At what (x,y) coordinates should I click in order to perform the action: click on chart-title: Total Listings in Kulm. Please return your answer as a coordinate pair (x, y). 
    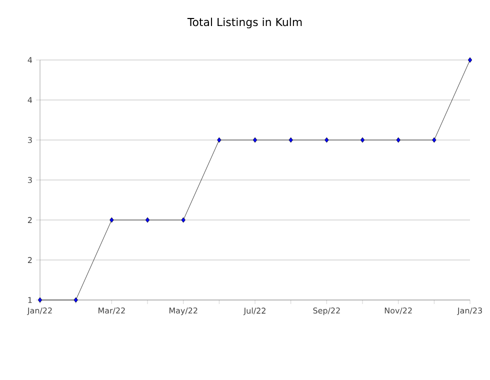
    Looking at the image, I should click on (244, 23).